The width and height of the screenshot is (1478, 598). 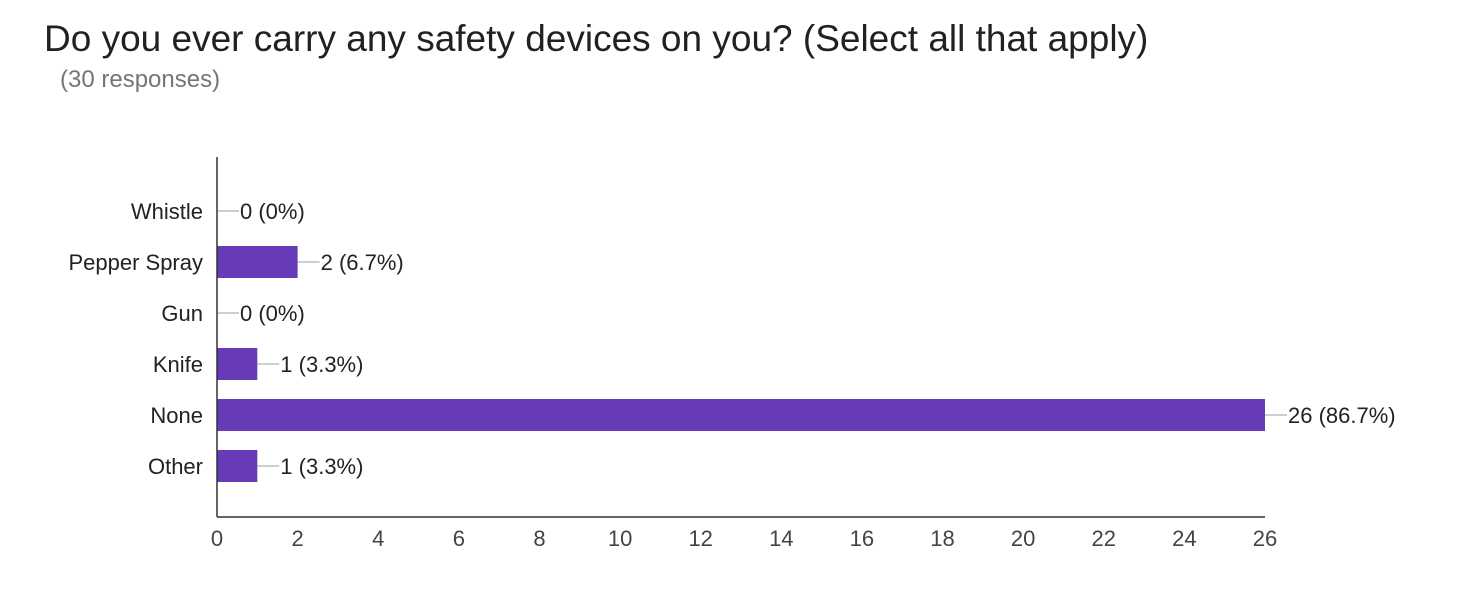 What do you see at coordinates (297, 538) in the screenshot?
I see `x-tick-label: 2` at bounding box center [297, 538].